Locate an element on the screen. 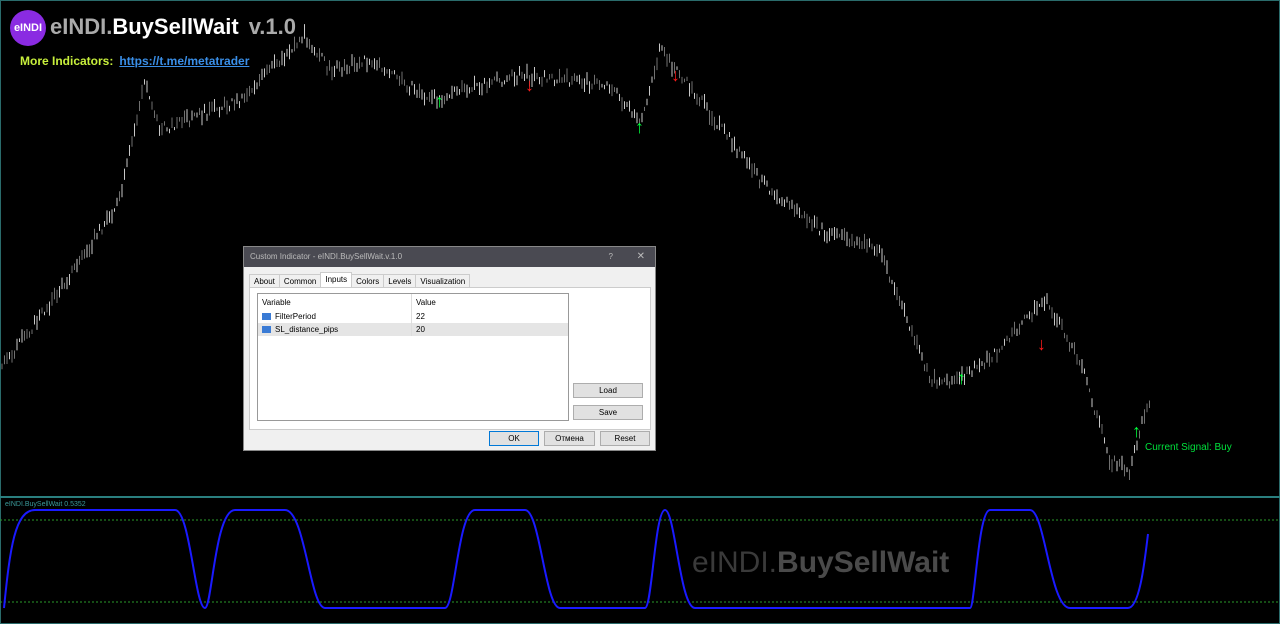 The image size is (1280, 624). table-header: Variable Value is located at coordinates (413, 302).